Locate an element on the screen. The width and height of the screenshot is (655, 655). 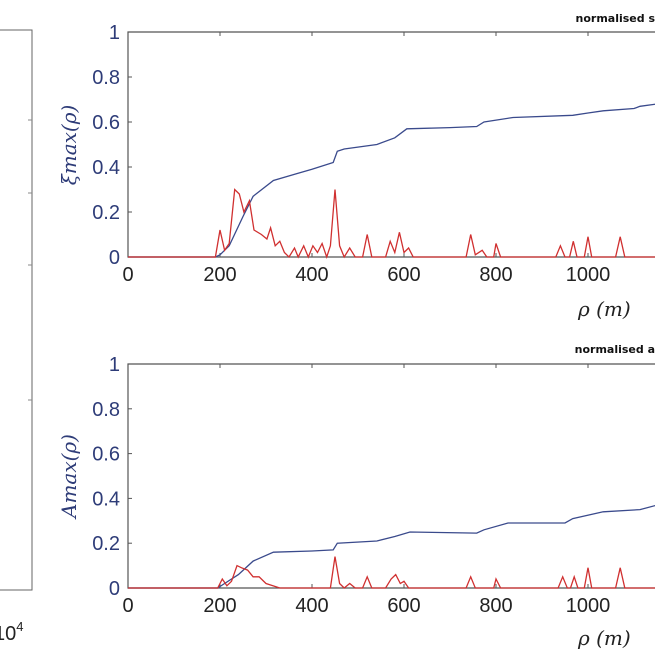
y-axis-label: ξmax(ρ) is located at coordinates (69, 145).